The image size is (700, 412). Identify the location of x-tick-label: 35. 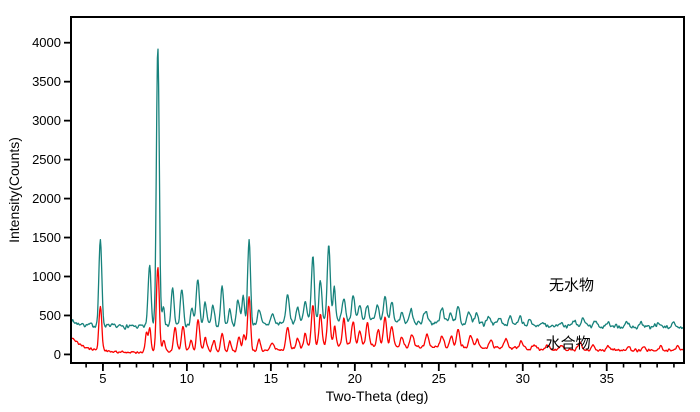
(607, 378).